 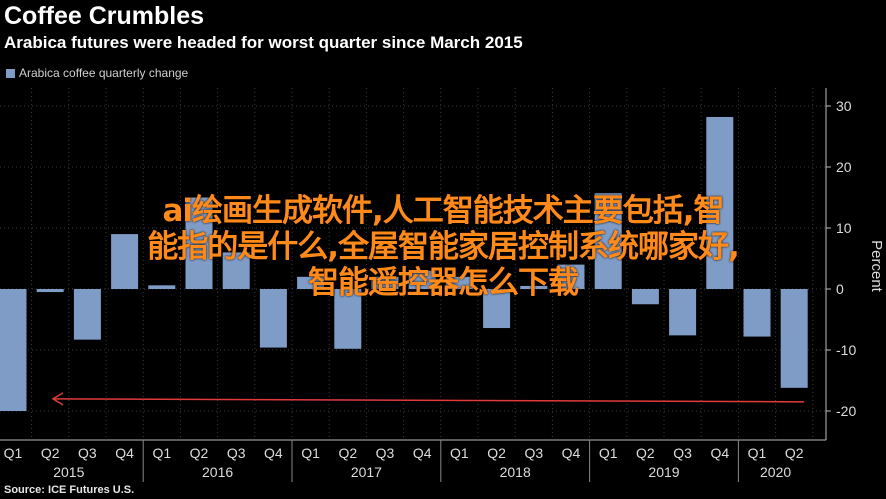 I want to click on overlay-line-2: 能指的是什么,全屋智能家居控制系统哪家好,, so click(x=443, y=247).